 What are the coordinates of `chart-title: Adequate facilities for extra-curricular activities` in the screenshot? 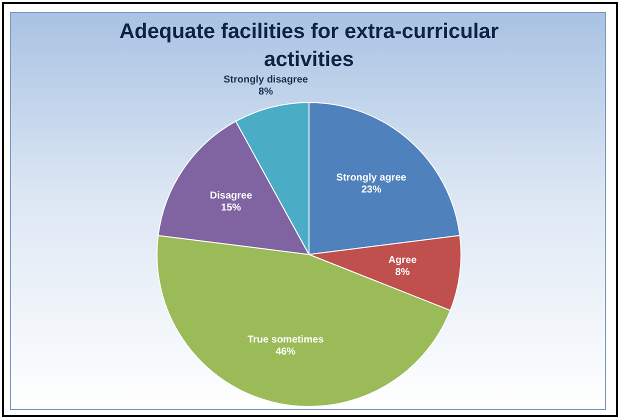 It's located at (309, 46).